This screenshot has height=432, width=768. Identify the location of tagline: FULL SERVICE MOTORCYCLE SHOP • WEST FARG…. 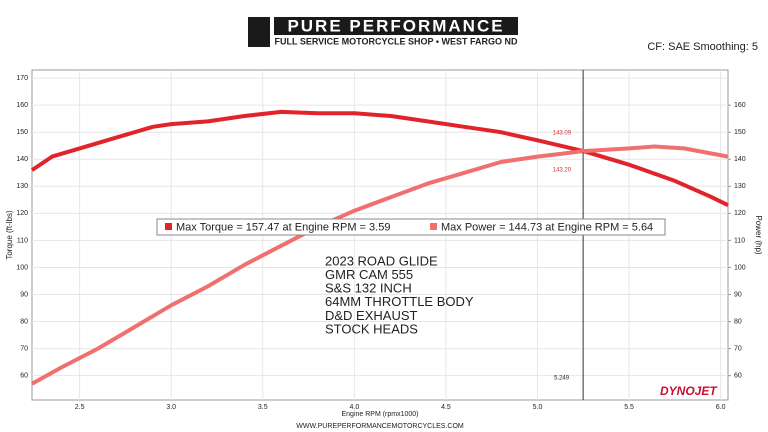
(396, 41).